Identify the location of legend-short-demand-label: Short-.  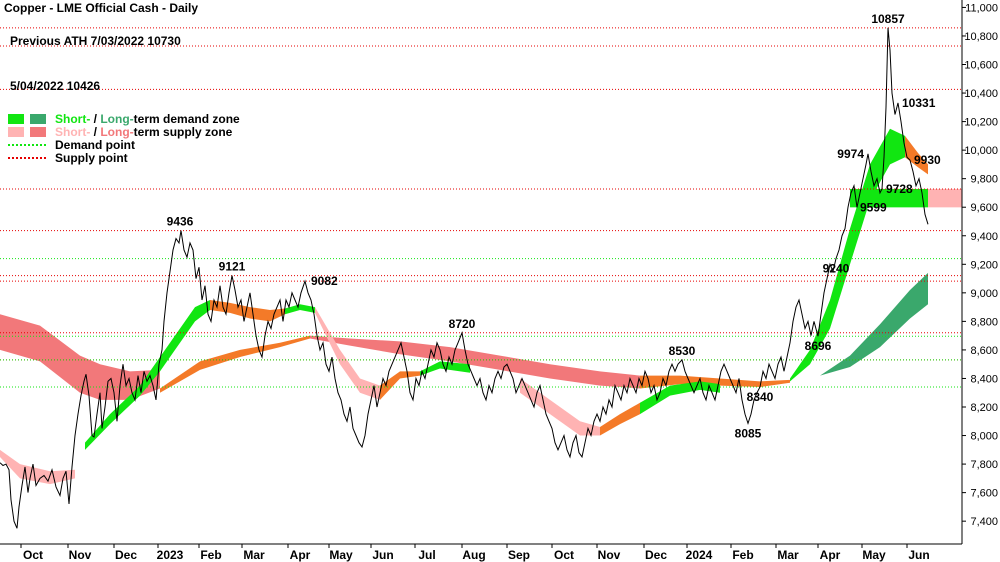
(72, 119).